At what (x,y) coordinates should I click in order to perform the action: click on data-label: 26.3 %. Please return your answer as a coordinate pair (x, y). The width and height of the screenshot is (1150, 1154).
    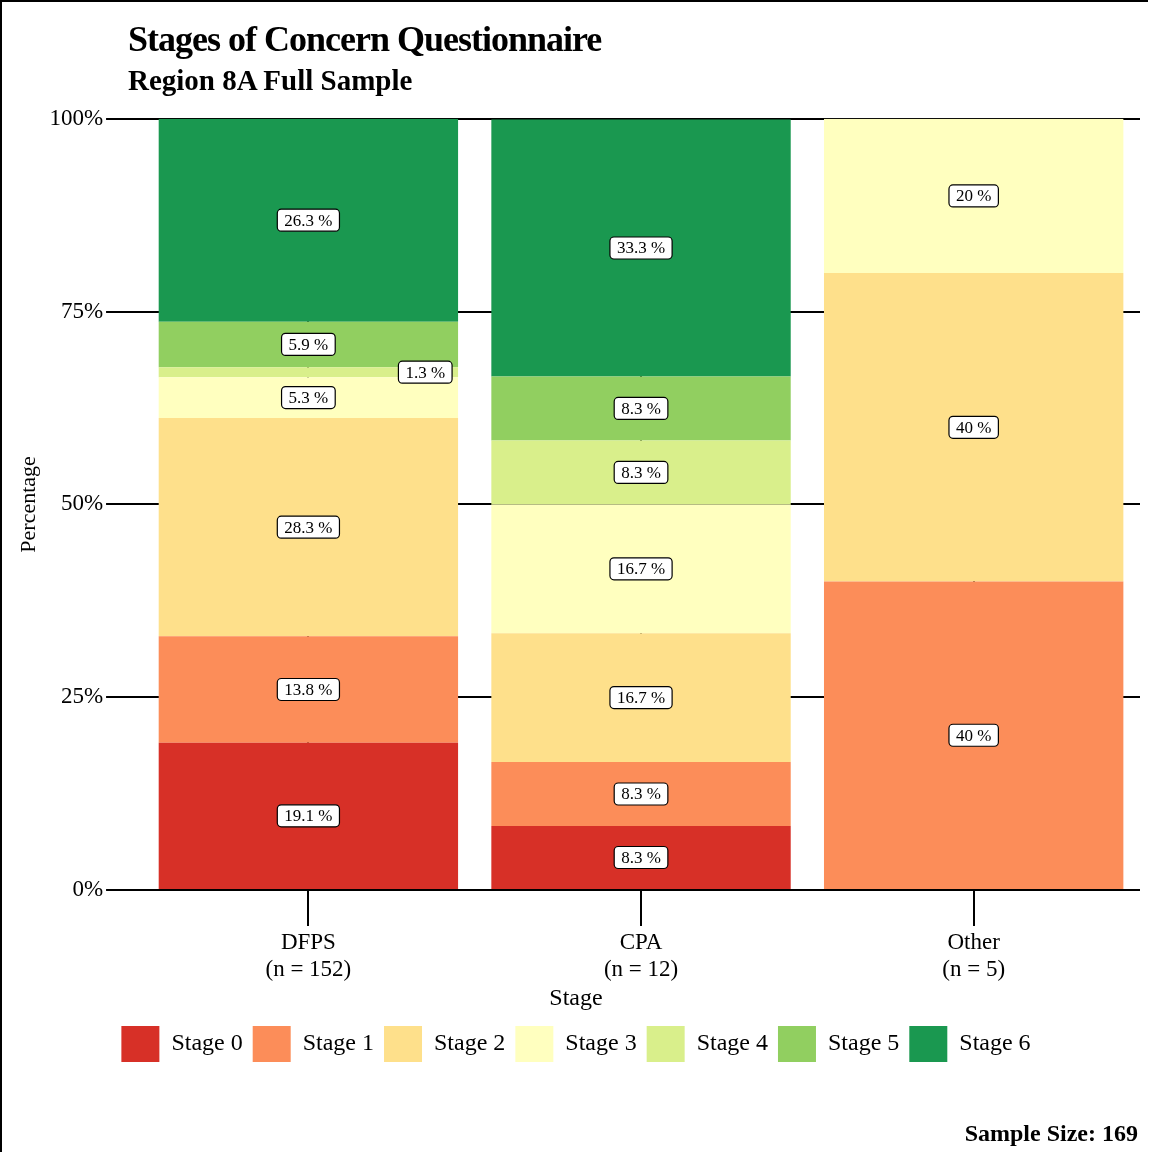
    Looking at the image, I should click on (308, 220).